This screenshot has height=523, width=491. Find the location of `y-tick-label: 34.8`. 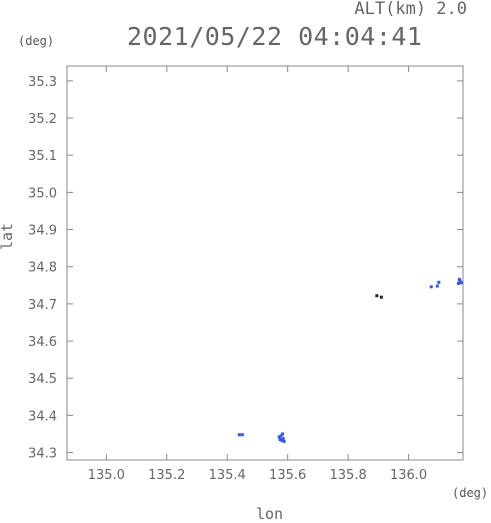

y-tick-label: 34.8 is located at coordinates (42, 268).